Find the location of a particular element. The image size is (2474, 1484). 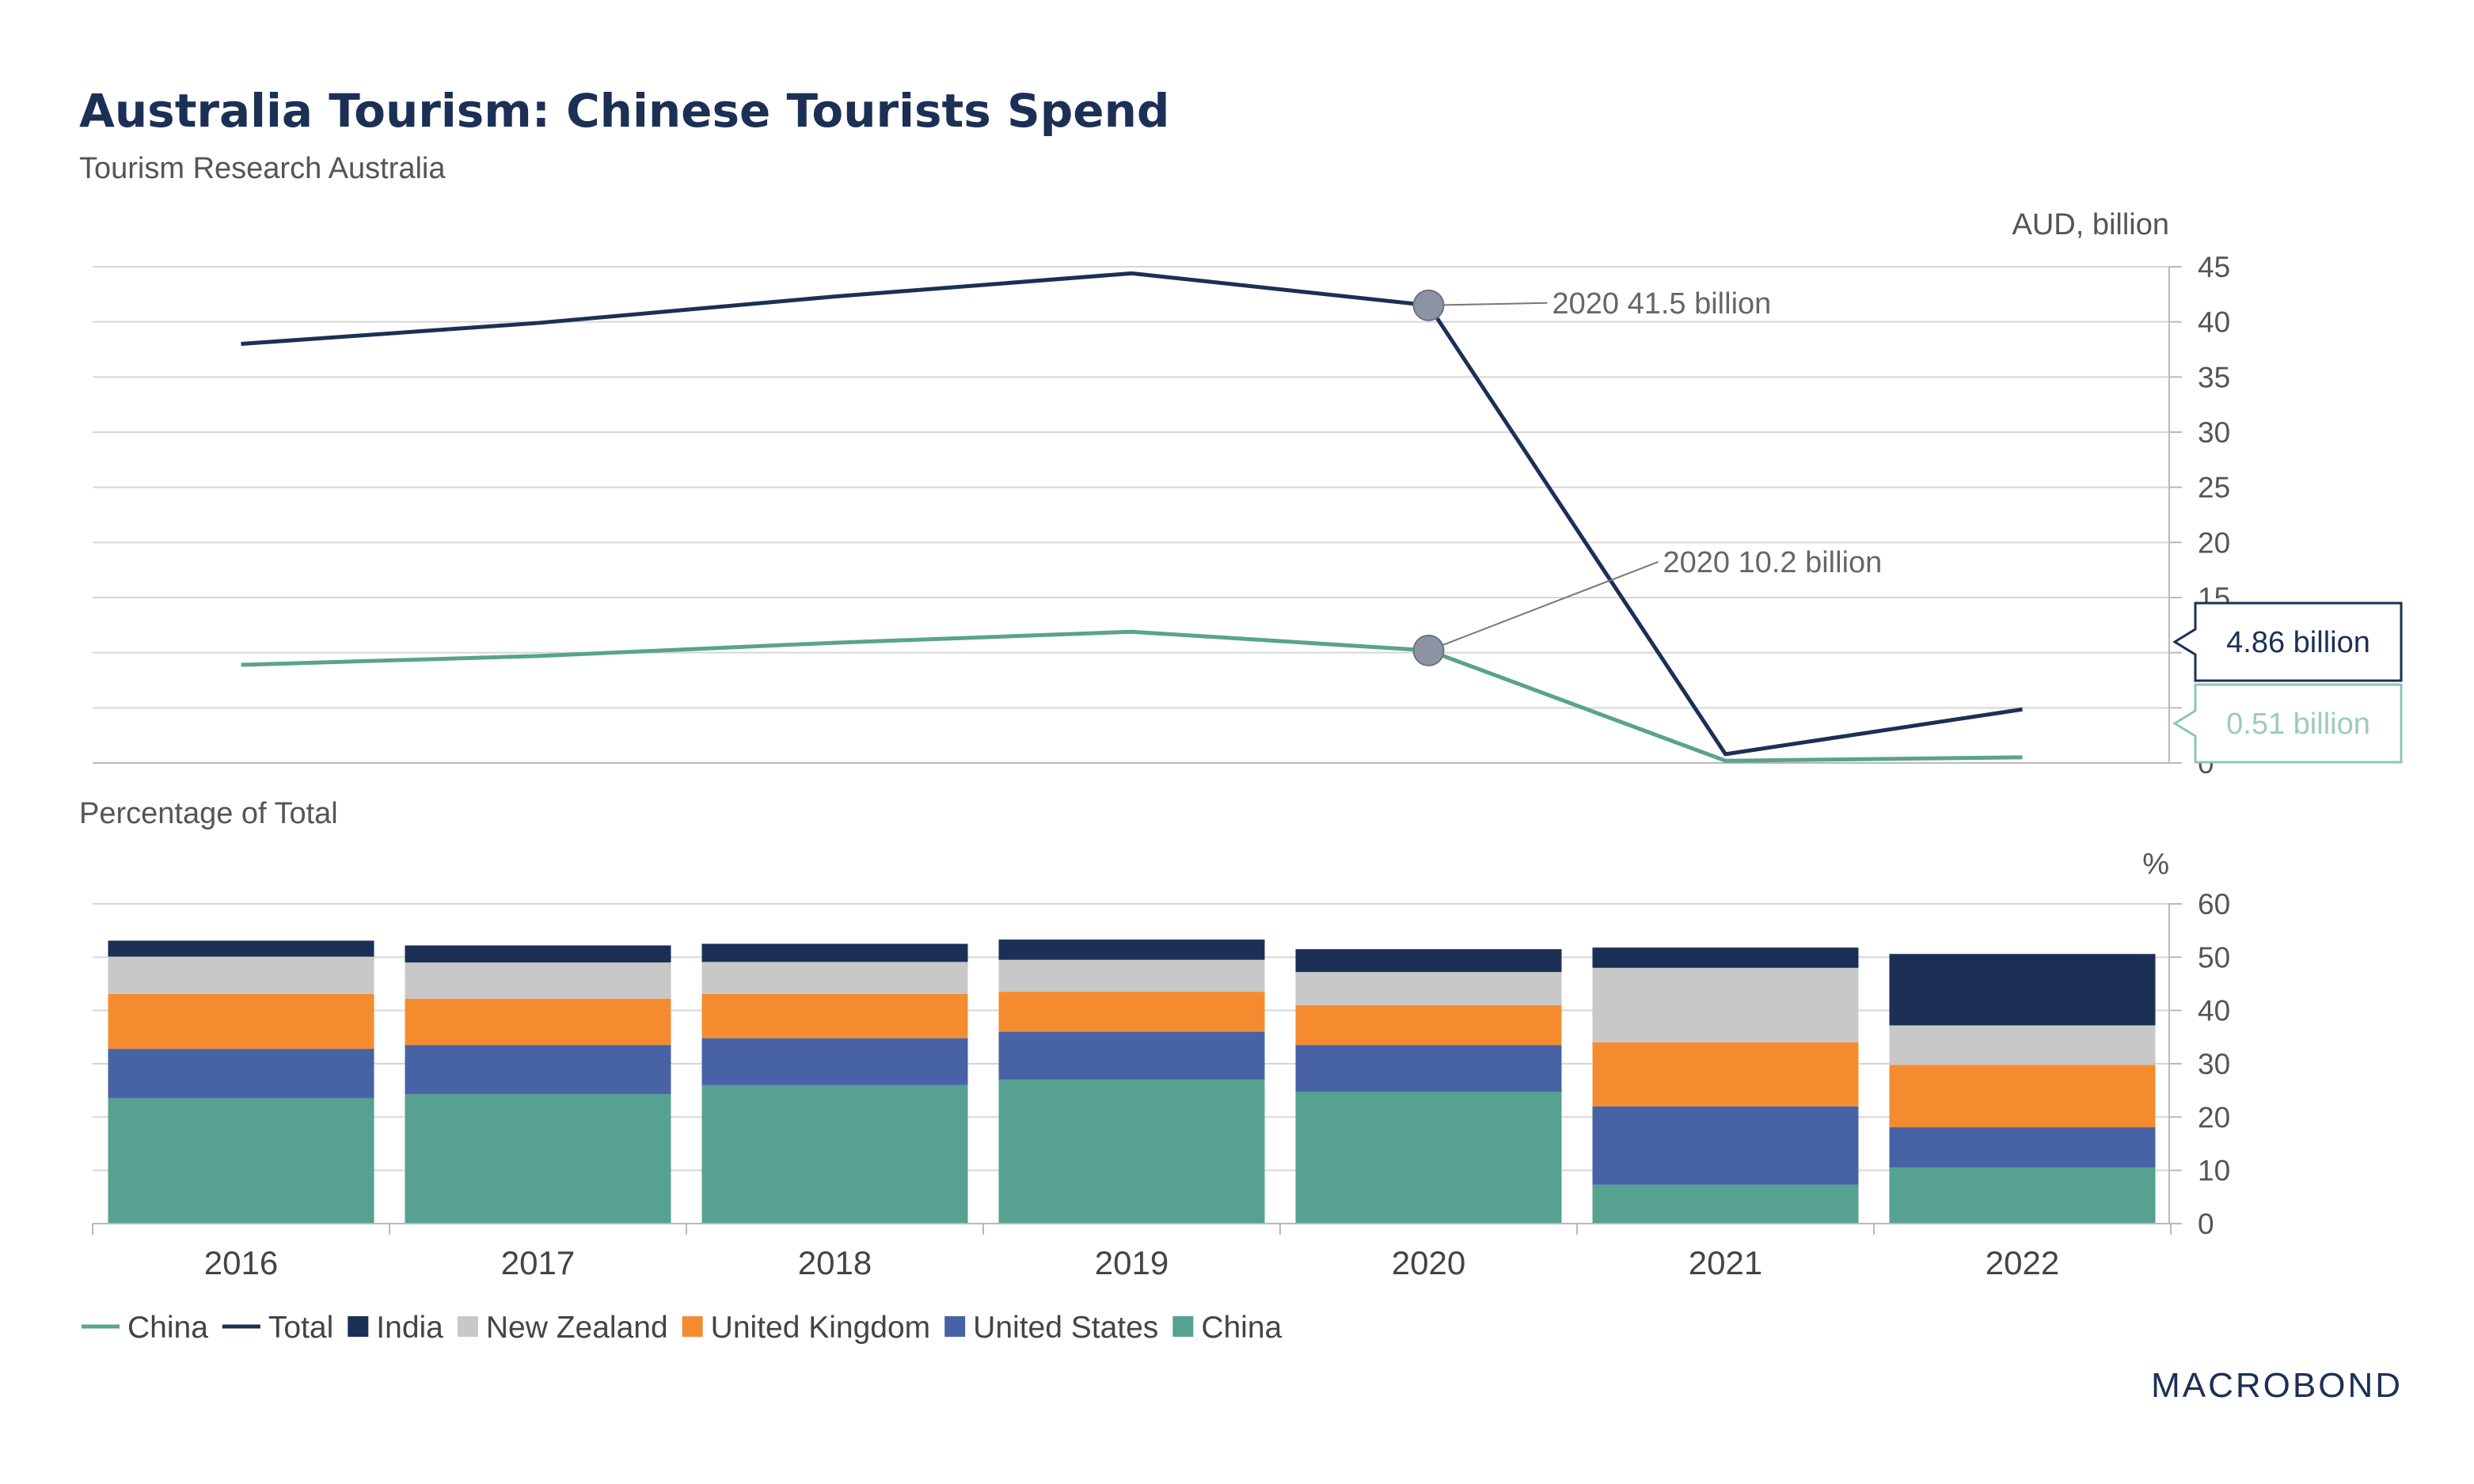

line-chart-y-tick-label: 35 is located at coordinates (2214, 377).